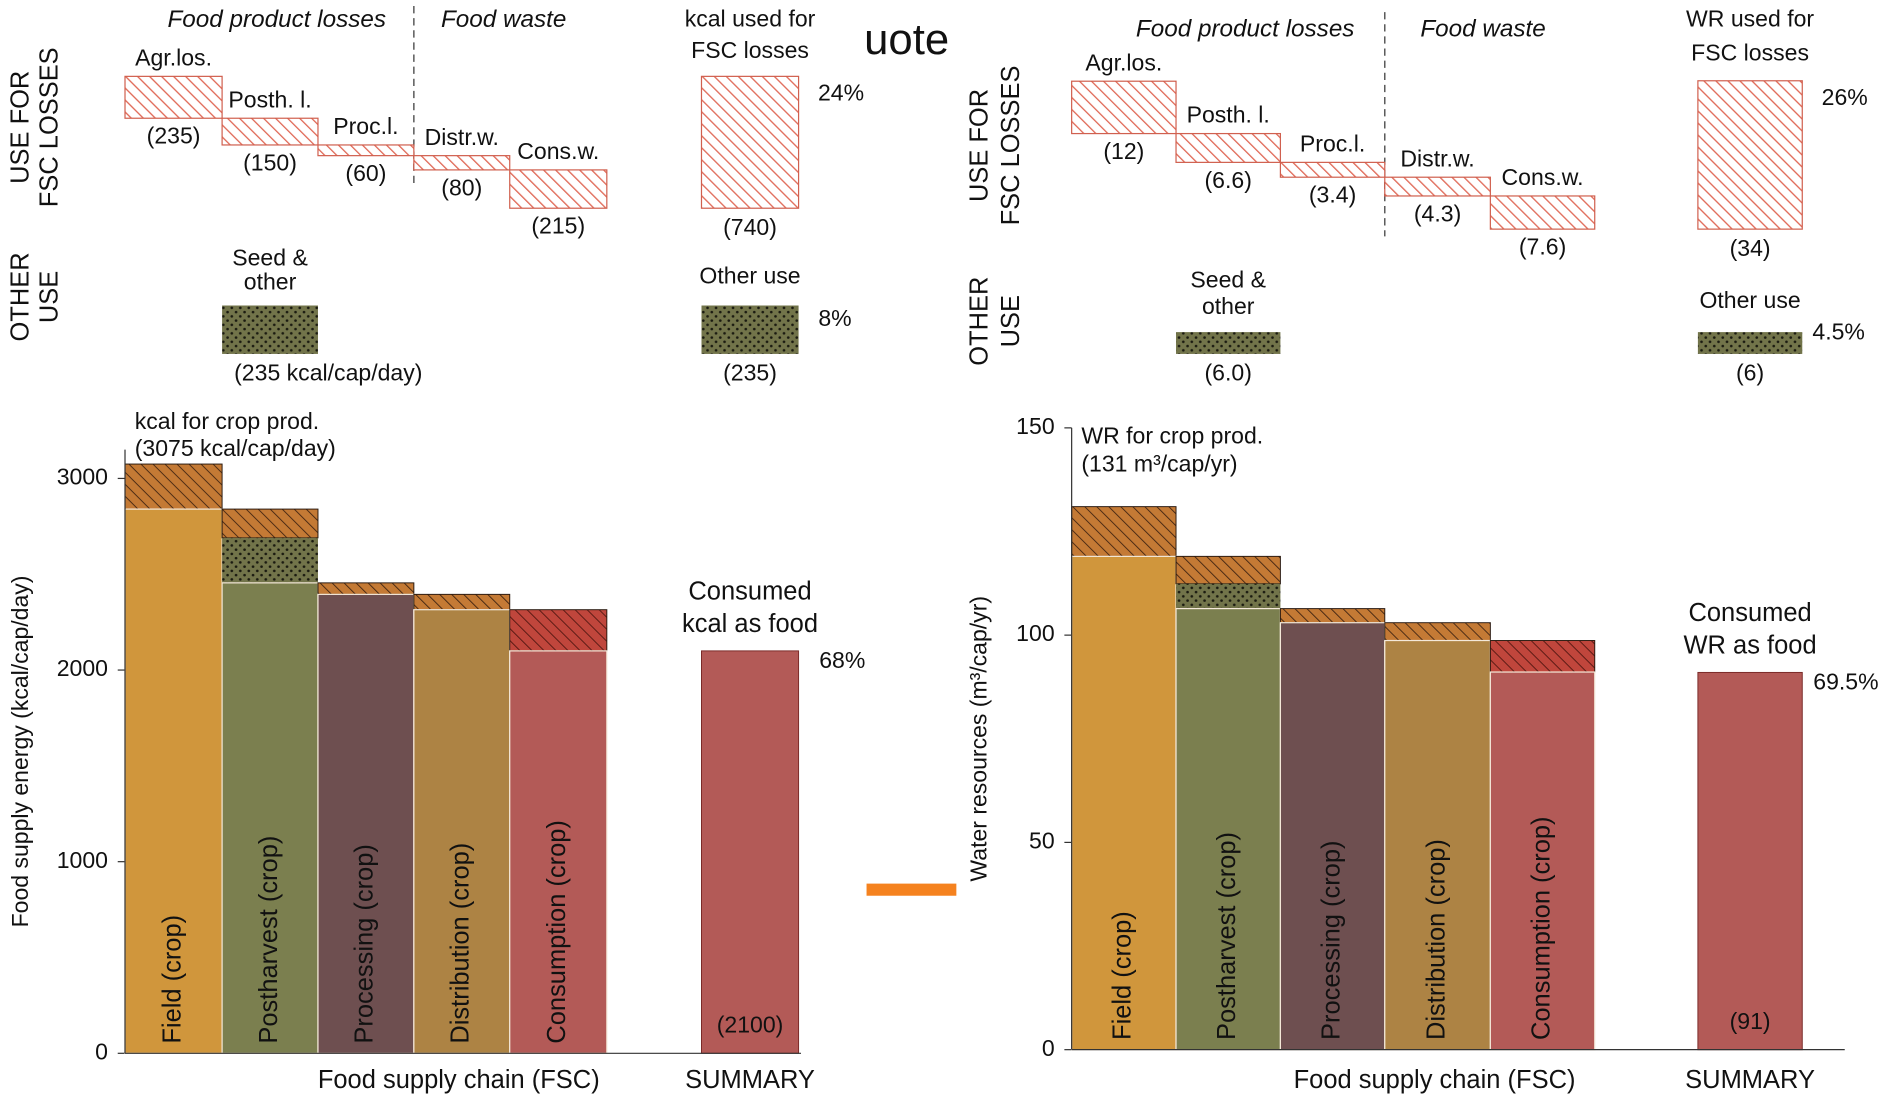 The height and width of the screenshot is (1103, 1903). I want to click on other-use-bar, so click(270, 329).